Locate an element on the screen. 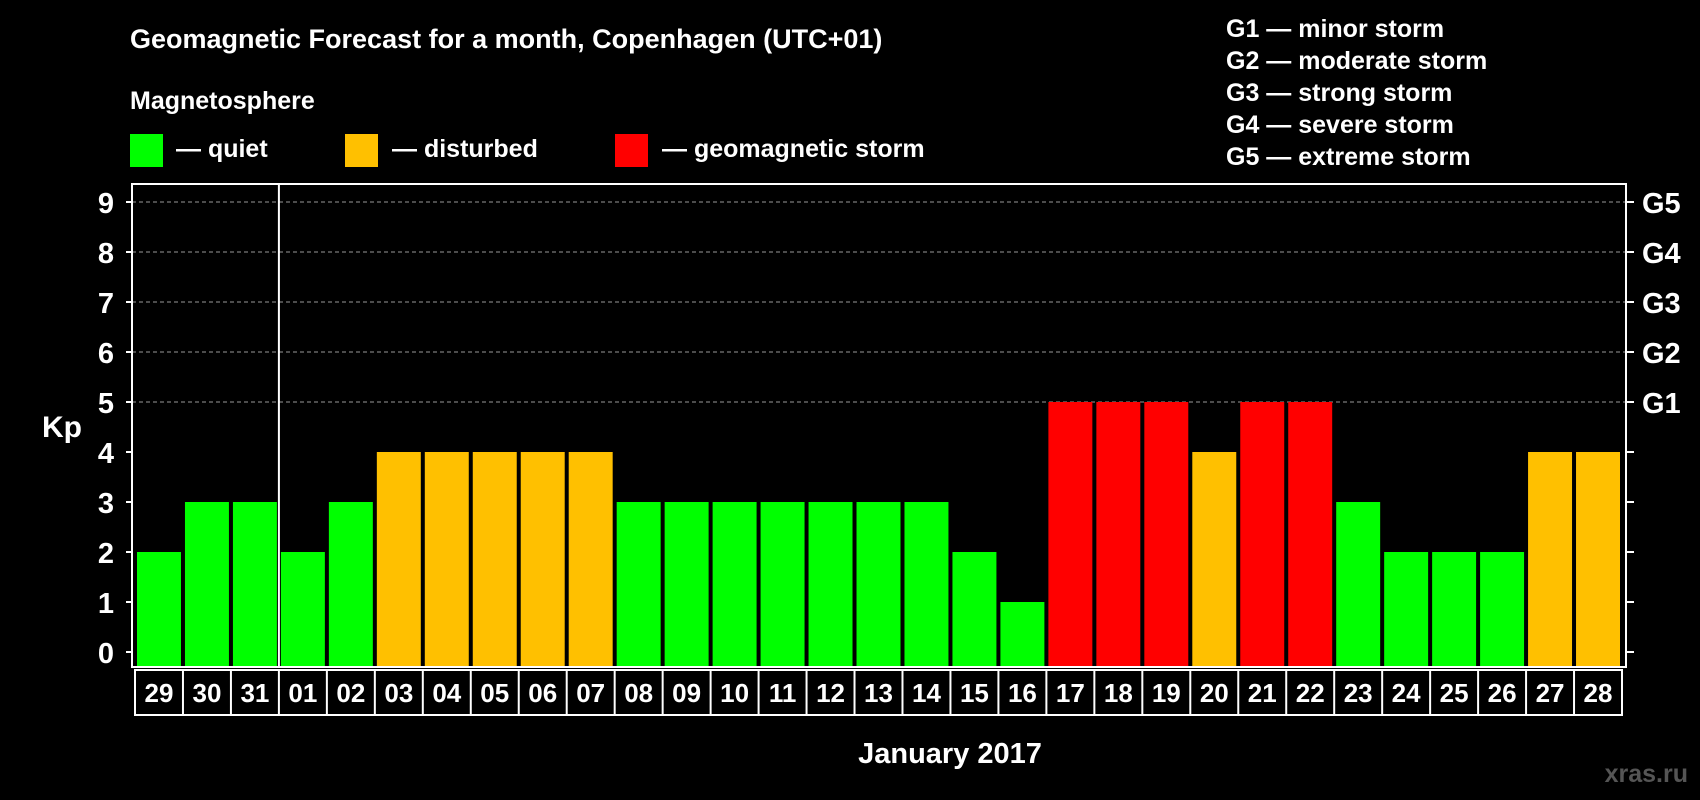 This screenshot has width=1700, height=800. right-tick-label: G2 is located at coordinates (1661, 354).